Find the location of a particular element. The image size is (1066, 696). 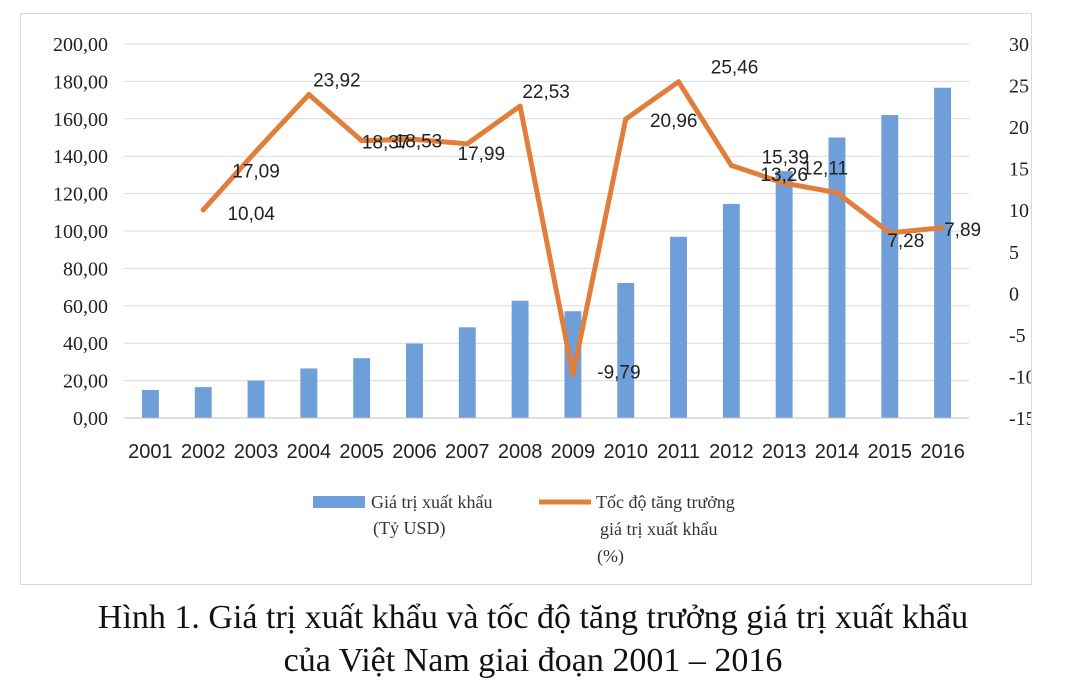

right-tick-label: -5 is located at coordinates (1017, 336).